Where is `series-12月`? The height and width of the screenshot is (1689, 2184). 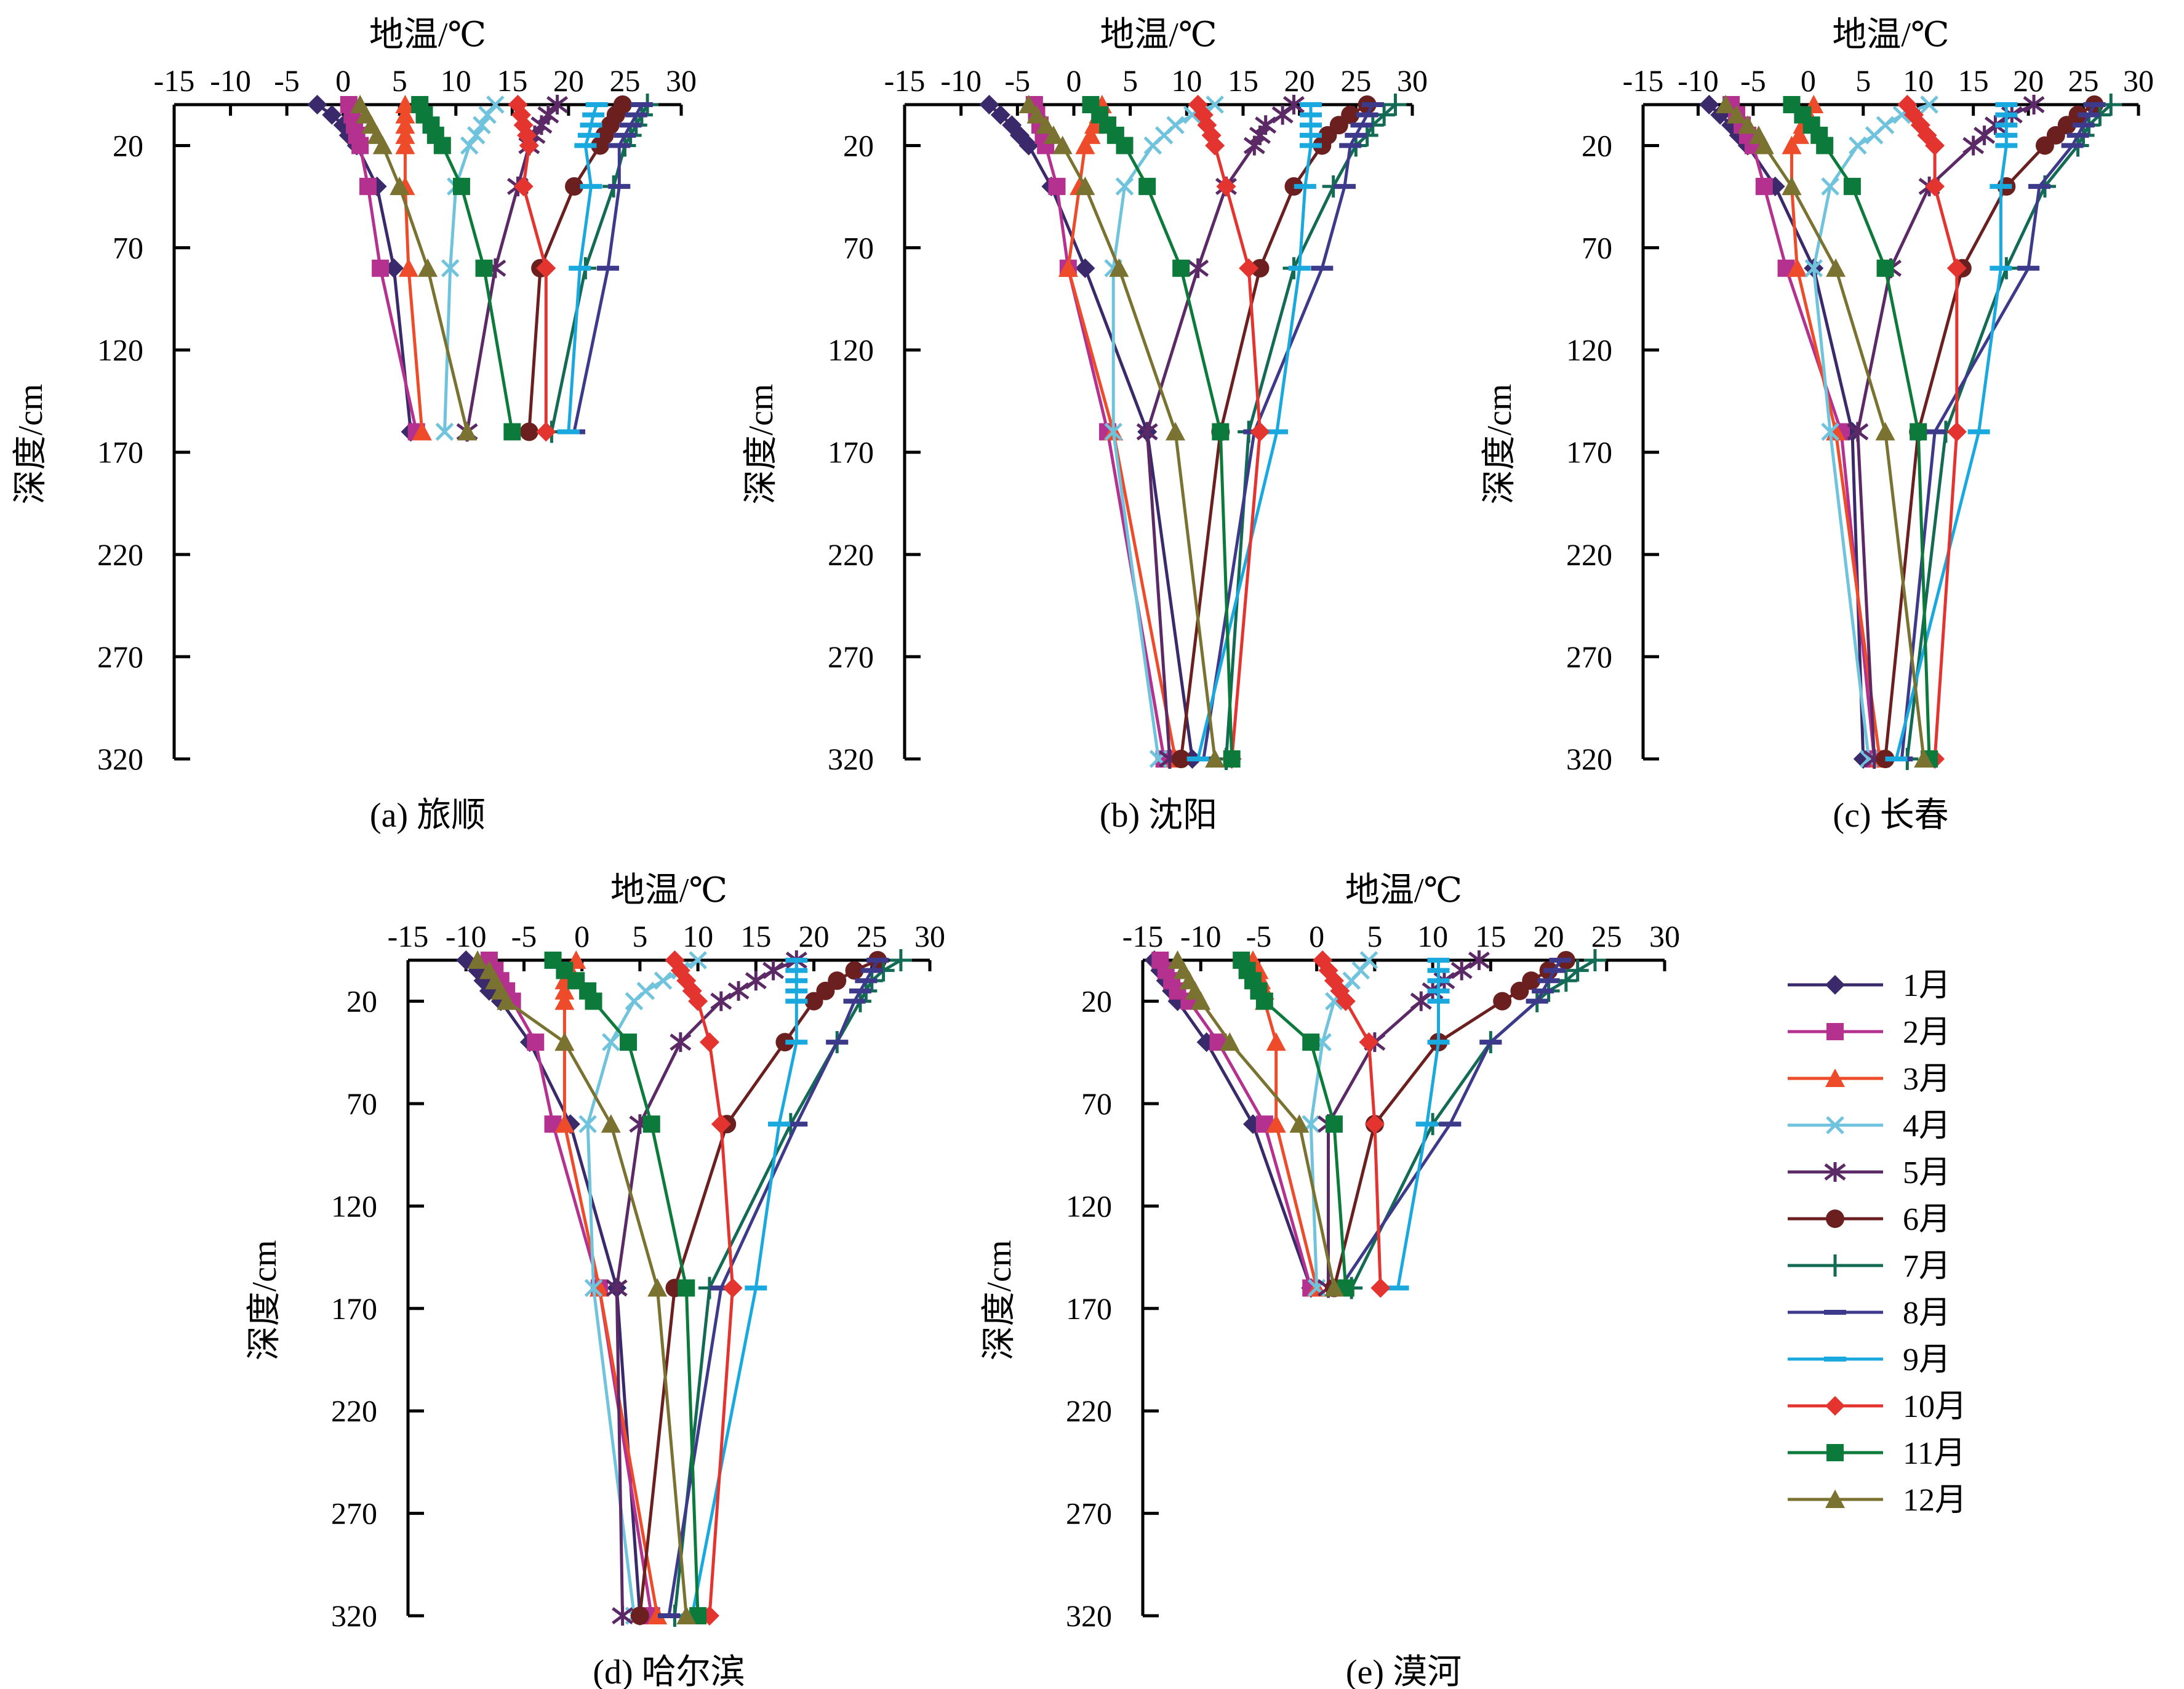 series-12月 is located at coordinates (1121, 432).